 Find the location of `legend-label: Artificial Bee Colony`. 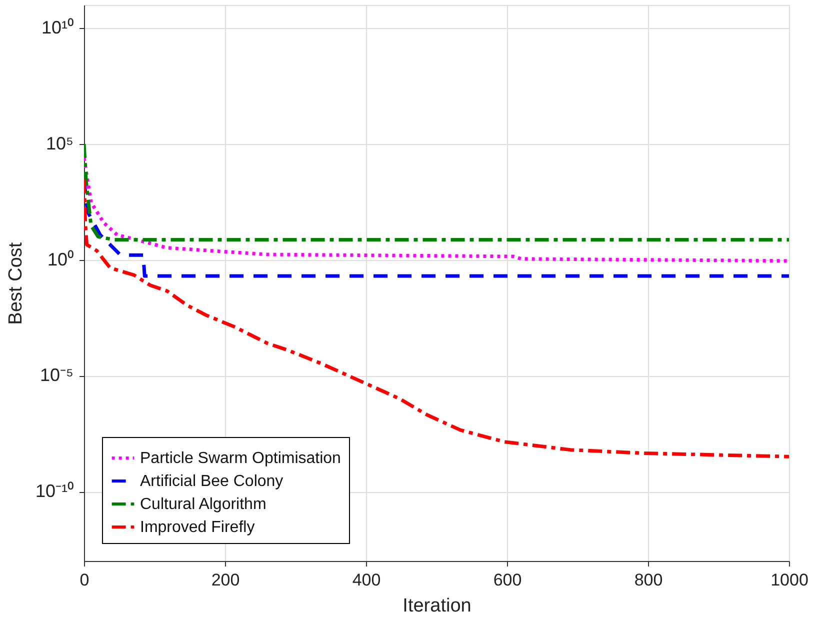

legend-label: Artificial Bee Colony is located at coordinates (212, 481).